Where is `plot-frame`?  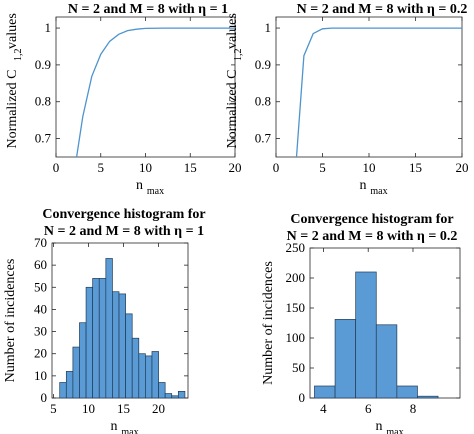
plot-frame is located at coordinates (369, 87).